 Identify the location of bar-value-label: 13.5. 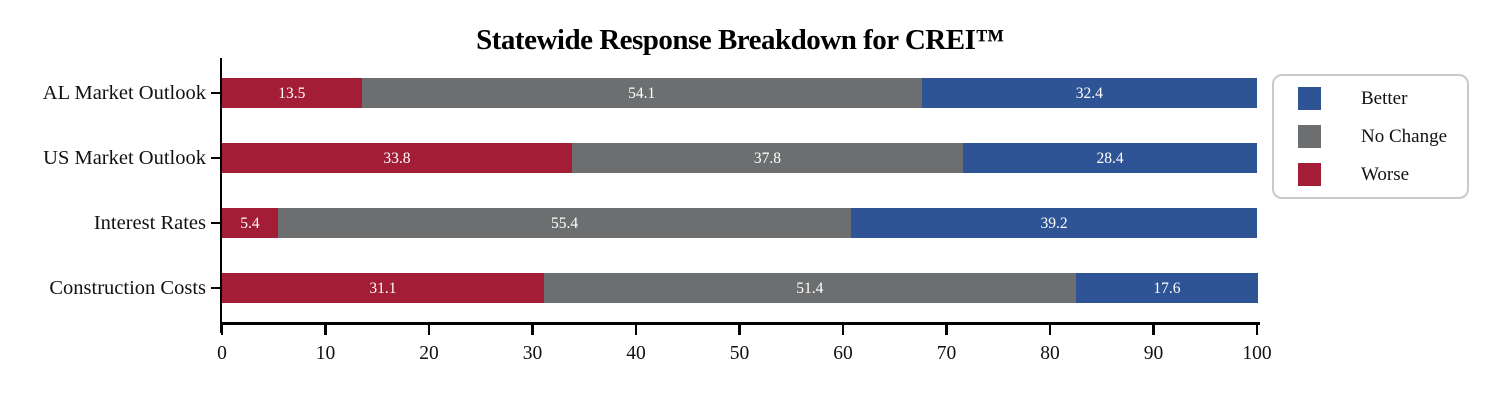
(292, 93).